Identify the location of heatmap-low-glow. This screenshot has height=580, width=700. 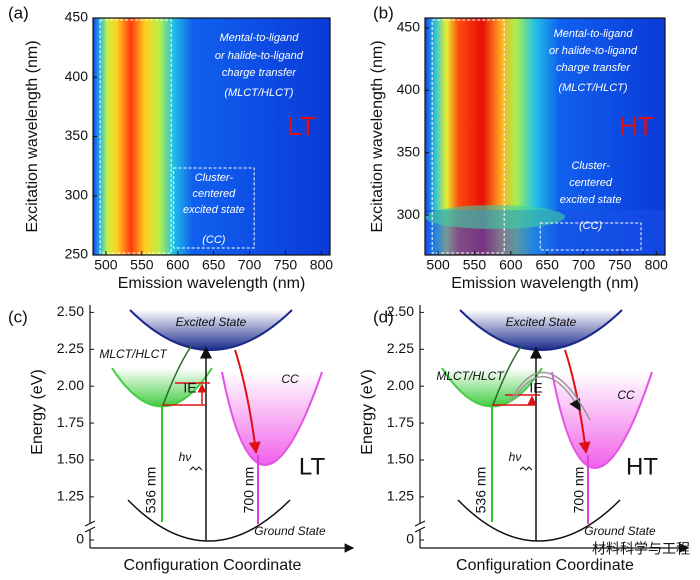
(495, 217).